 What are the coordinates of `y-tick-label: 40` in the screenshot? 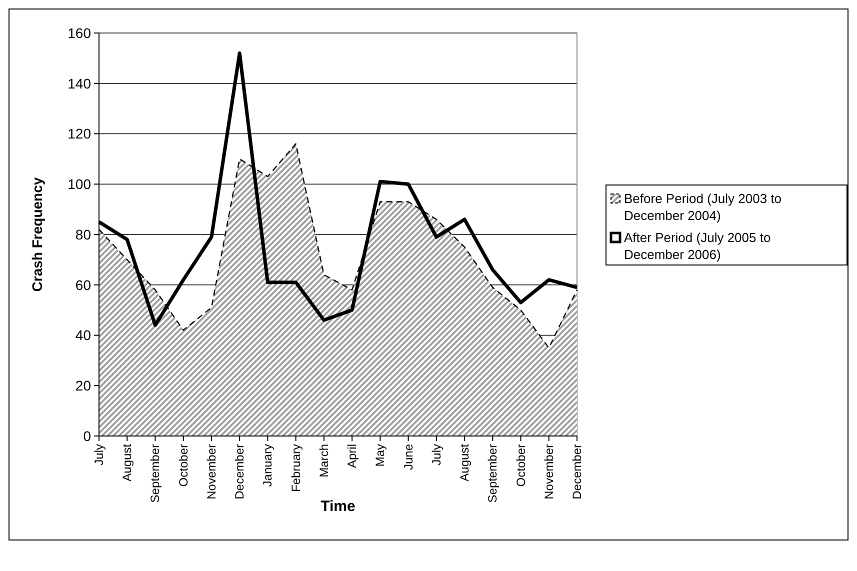 It's located at (83, 335).